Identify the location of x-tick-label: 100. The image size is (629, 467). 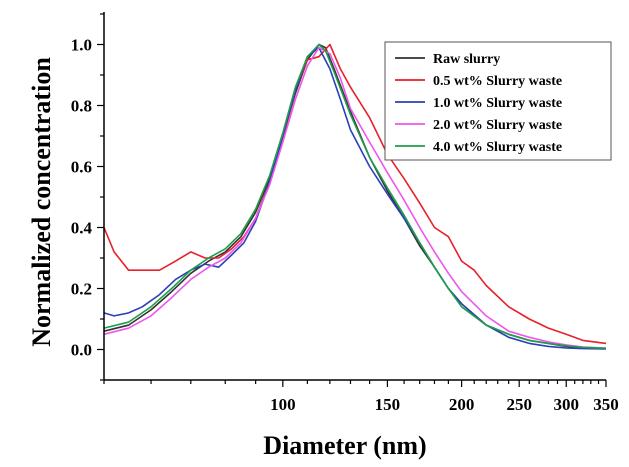
(283, 404).